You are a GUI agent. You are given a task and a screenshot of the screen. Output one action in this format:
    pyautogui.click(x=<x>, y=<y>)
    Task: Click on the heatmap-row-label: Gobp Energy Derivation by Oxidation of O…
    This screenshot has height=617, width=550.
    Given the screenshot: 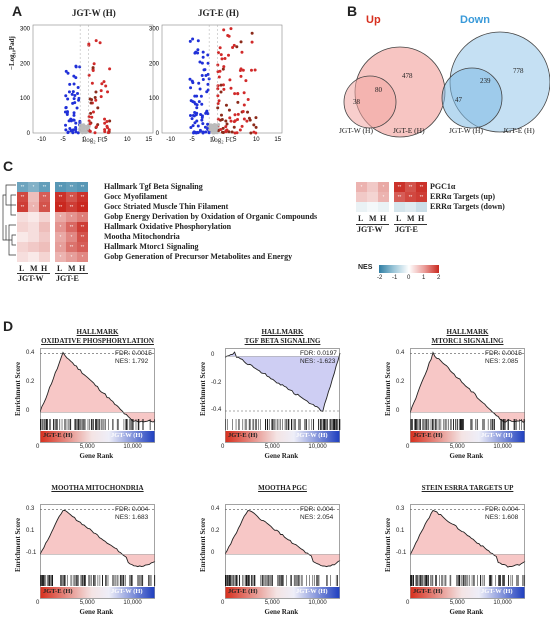 What is the action you would take?
    pyautogui.click(x=211, y=216)
    